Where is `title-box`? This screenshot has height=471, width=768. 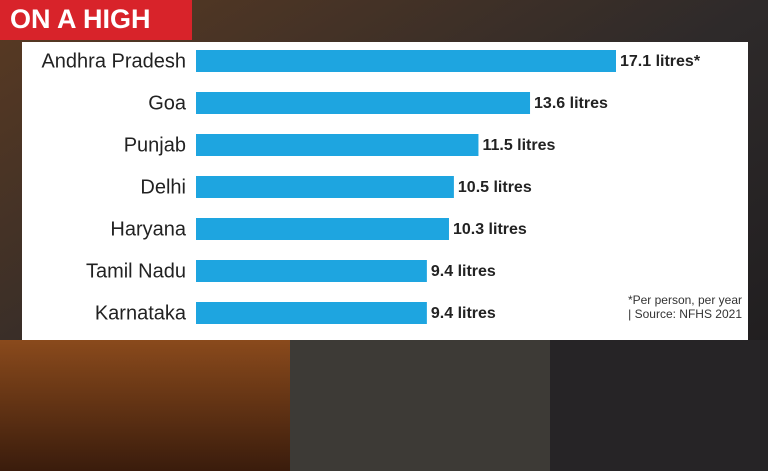
title-box is located at coordinates (96, 20).